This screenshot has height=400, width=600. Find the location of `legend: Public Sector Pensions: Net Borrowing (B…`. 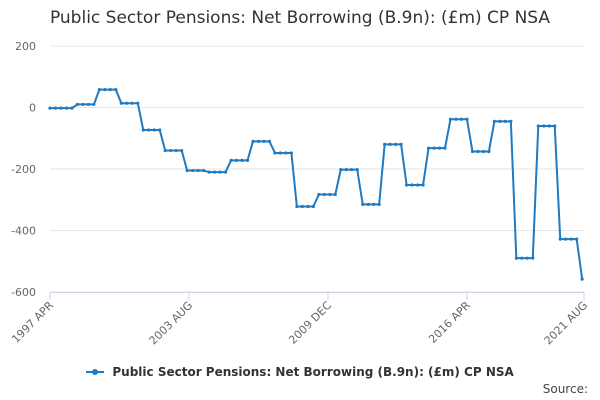

legend: Public Sector Pensions: Net Borrowing (B… is located at coordinates (300, 372).